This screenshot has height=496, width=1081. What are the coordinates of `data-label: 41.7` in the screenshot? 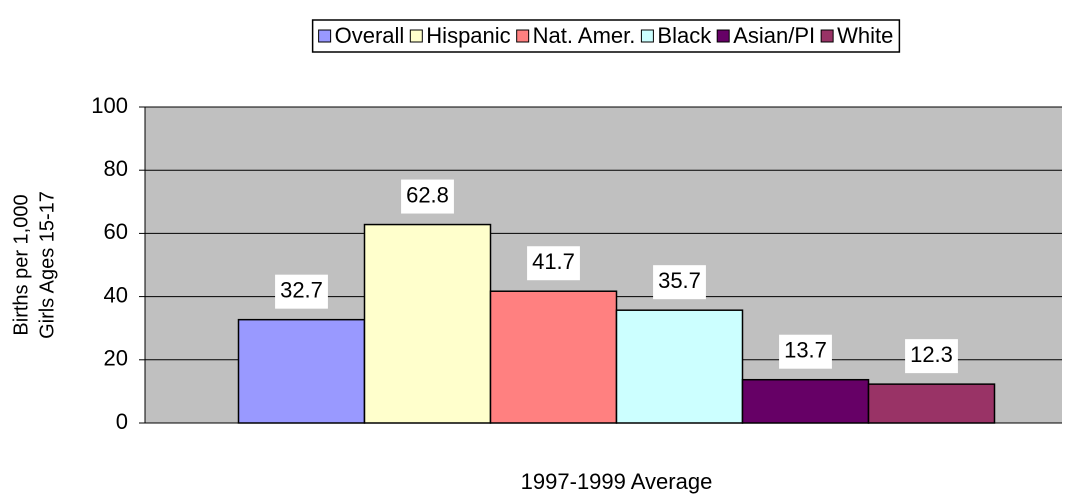 It's located at (553, 261).